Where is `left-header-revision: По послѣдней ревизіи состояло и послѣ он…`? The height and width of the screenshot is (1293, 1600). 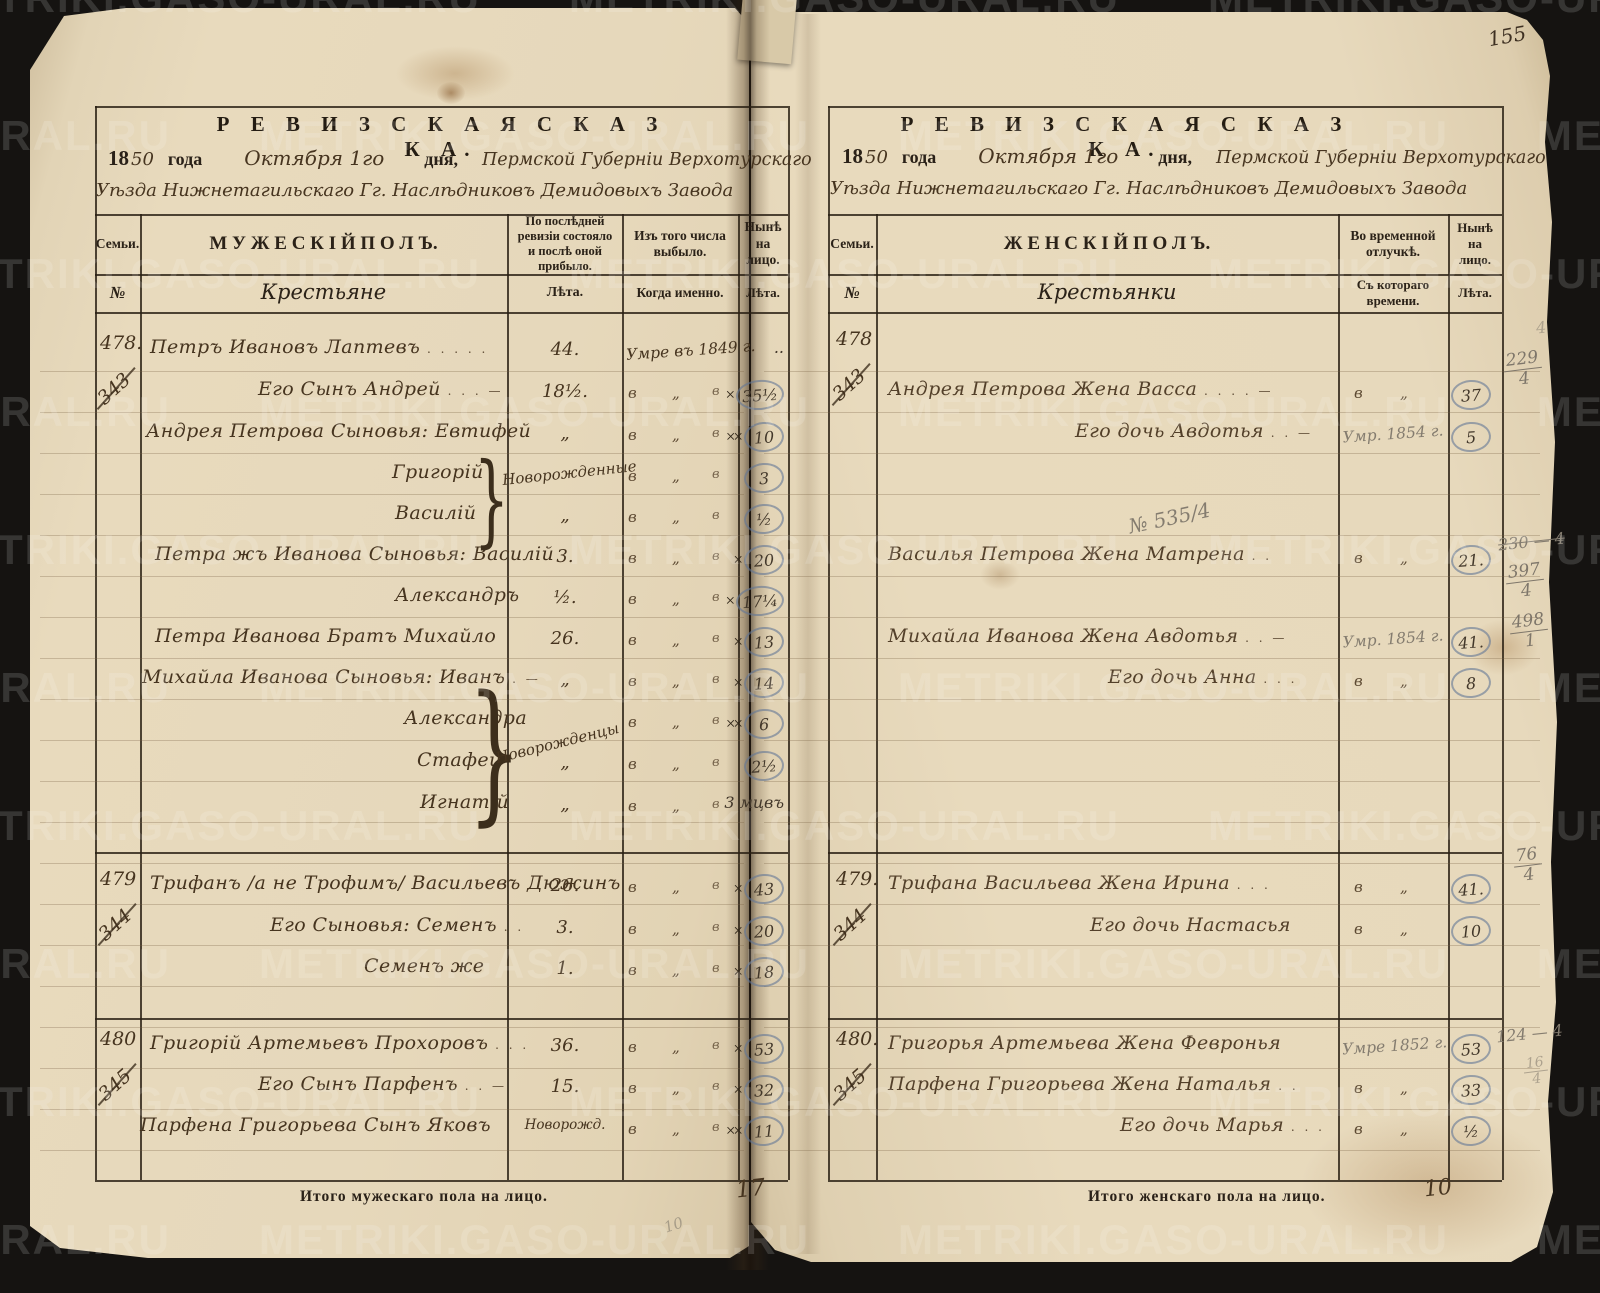 left-header-revision: По послѣдней ревизіи состояло и послѣ он… is located at coordinates (565, 243).